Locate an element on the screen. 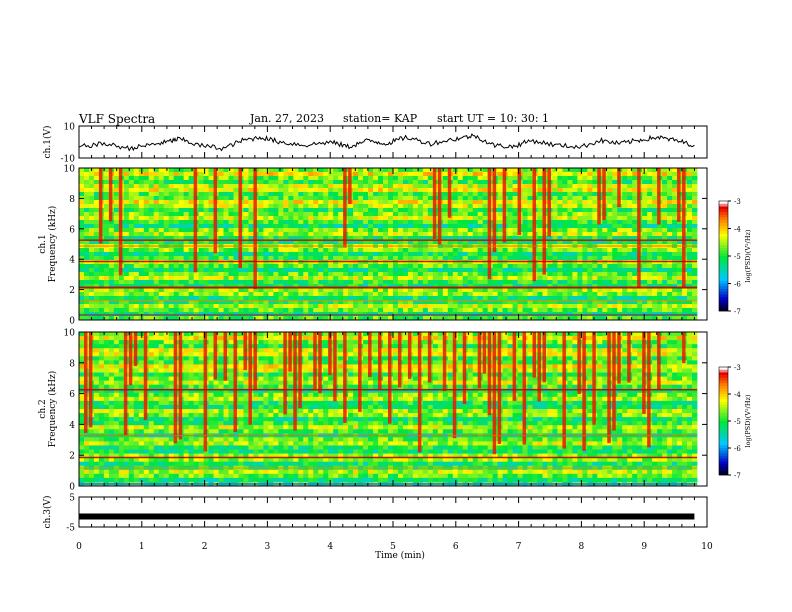 The image size is (792, 612). x-tick-label: 6 is located at coordinates (456, 547).